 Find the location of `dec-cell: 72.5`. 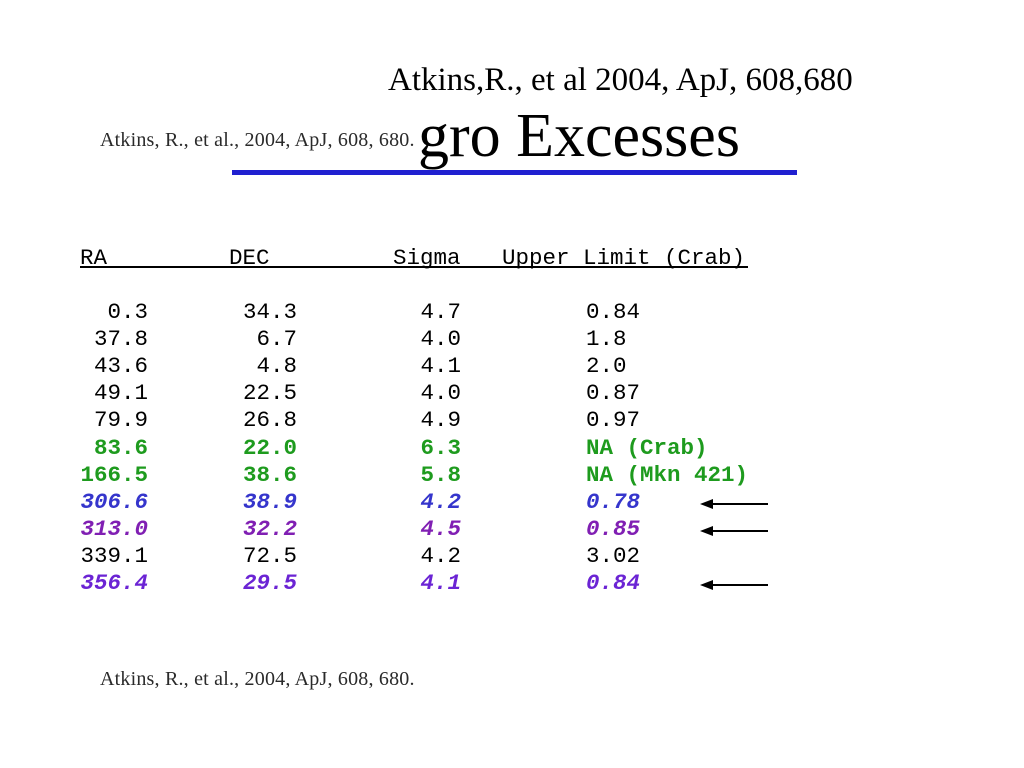

dec-cell: 72.5 is located at coordinates (269, 555).